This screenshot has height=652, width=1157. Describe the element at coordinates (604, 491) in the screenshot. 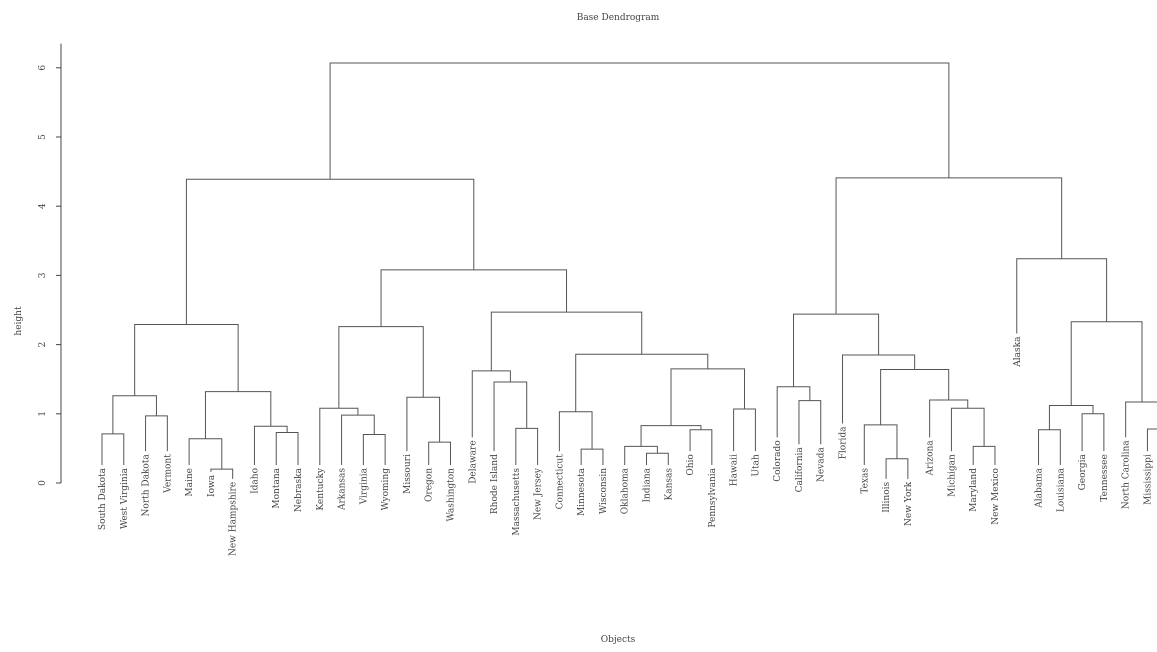

I see `leaf-label: Wisconsin` at that location.